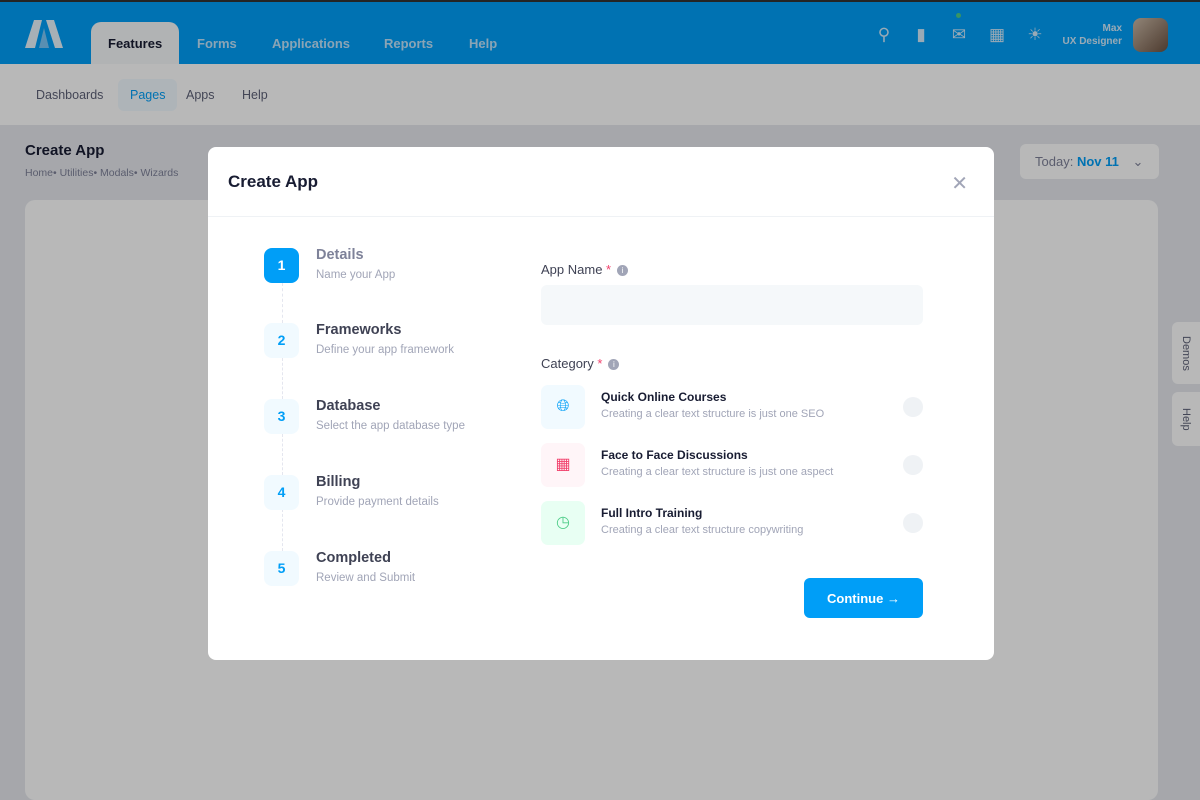 Image resolution: width=1200 pixels, height=800 pixels. Describe the element at coordinates (340, 255) in the screenshot. I see `step-title: Details` at that location.